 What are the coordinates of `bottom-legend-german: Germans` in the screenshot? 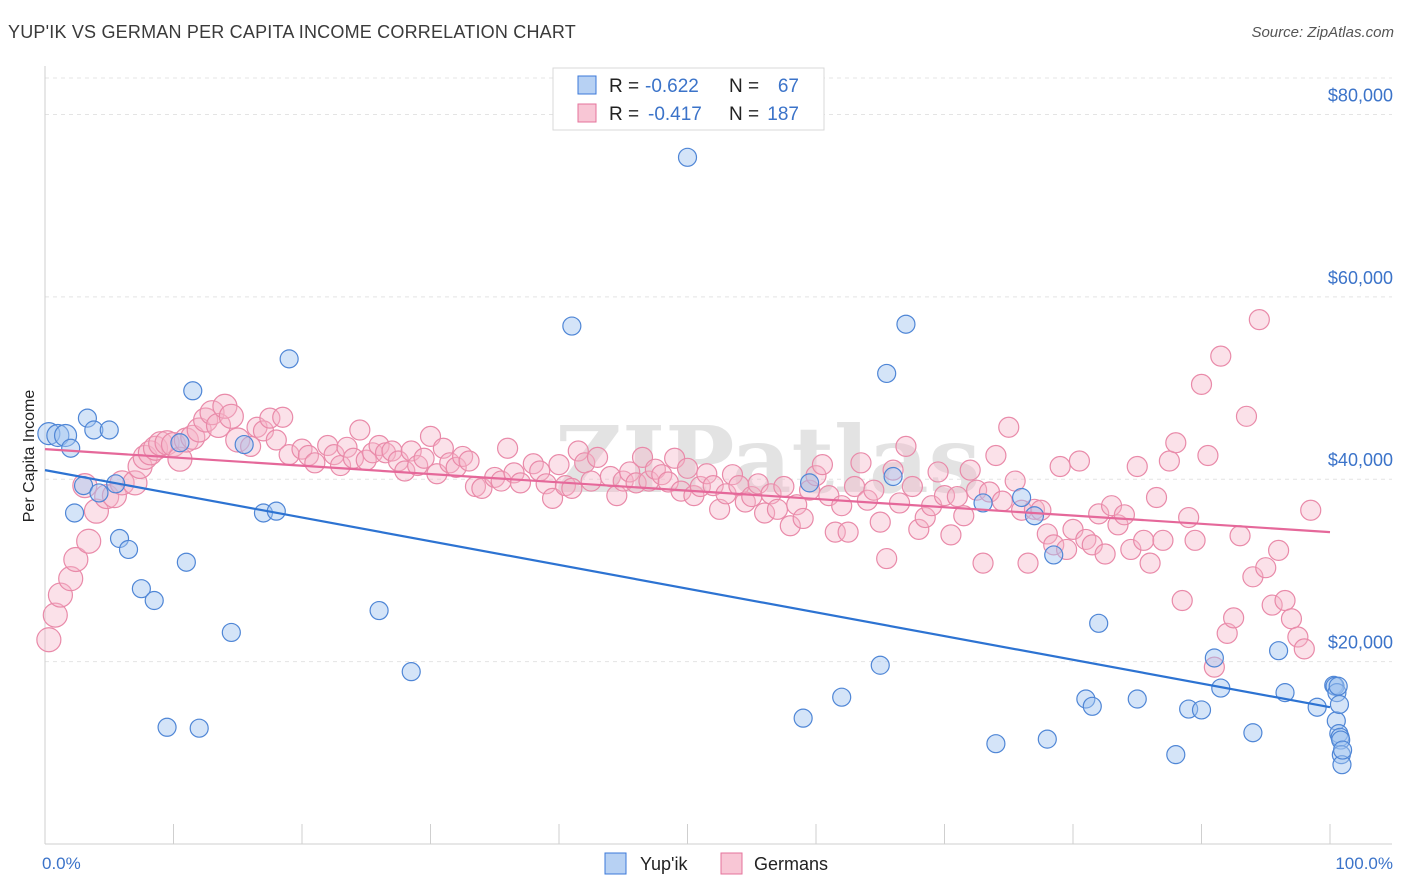 It's located at (791, 864).